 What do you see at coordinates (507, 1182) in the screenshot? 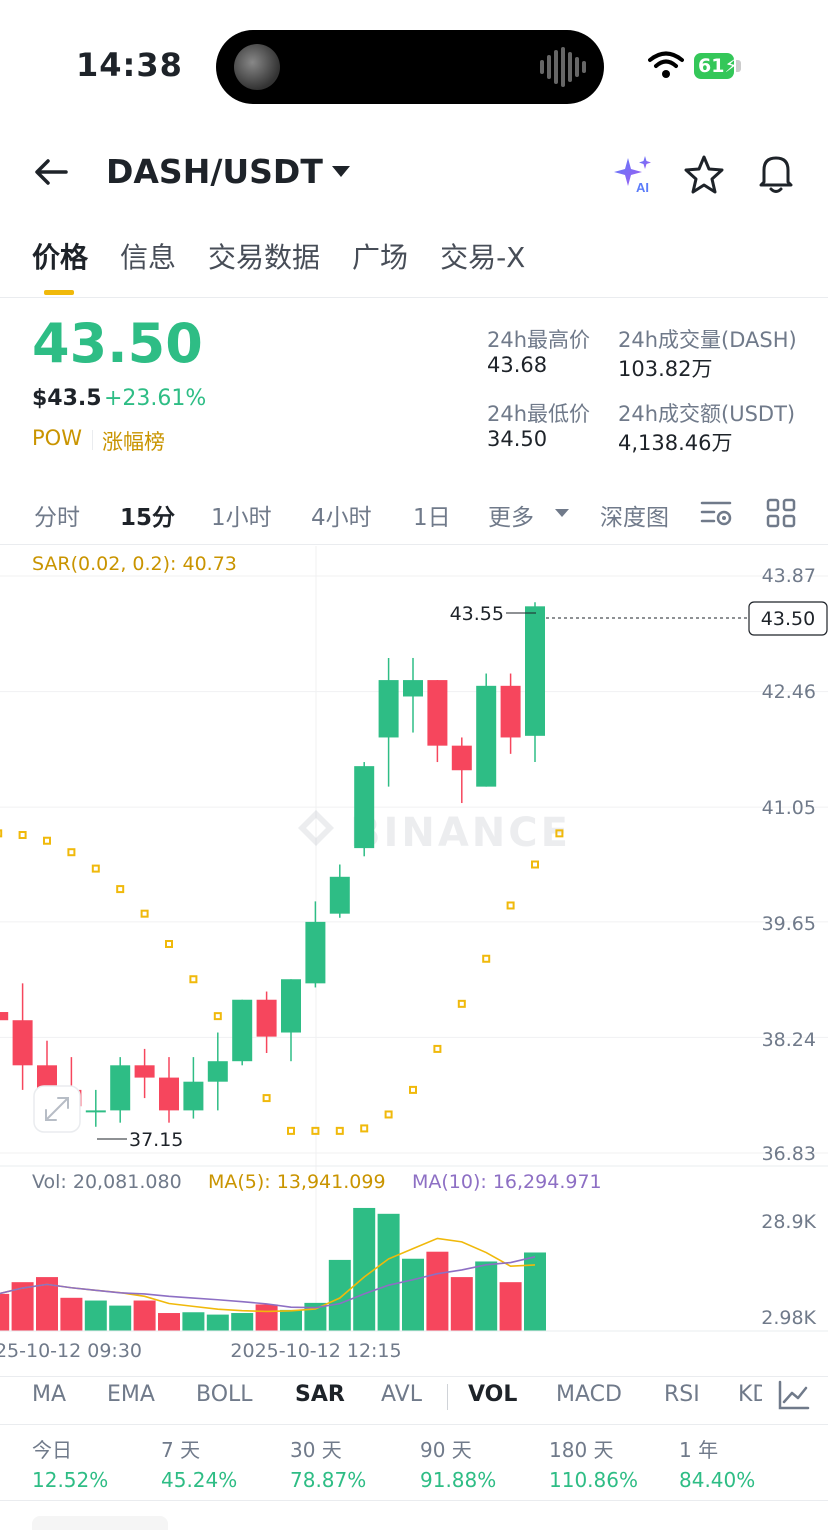
I see `vol-ma10-label: MA(10): 16,294.971` at bounding box center [507, 1182].